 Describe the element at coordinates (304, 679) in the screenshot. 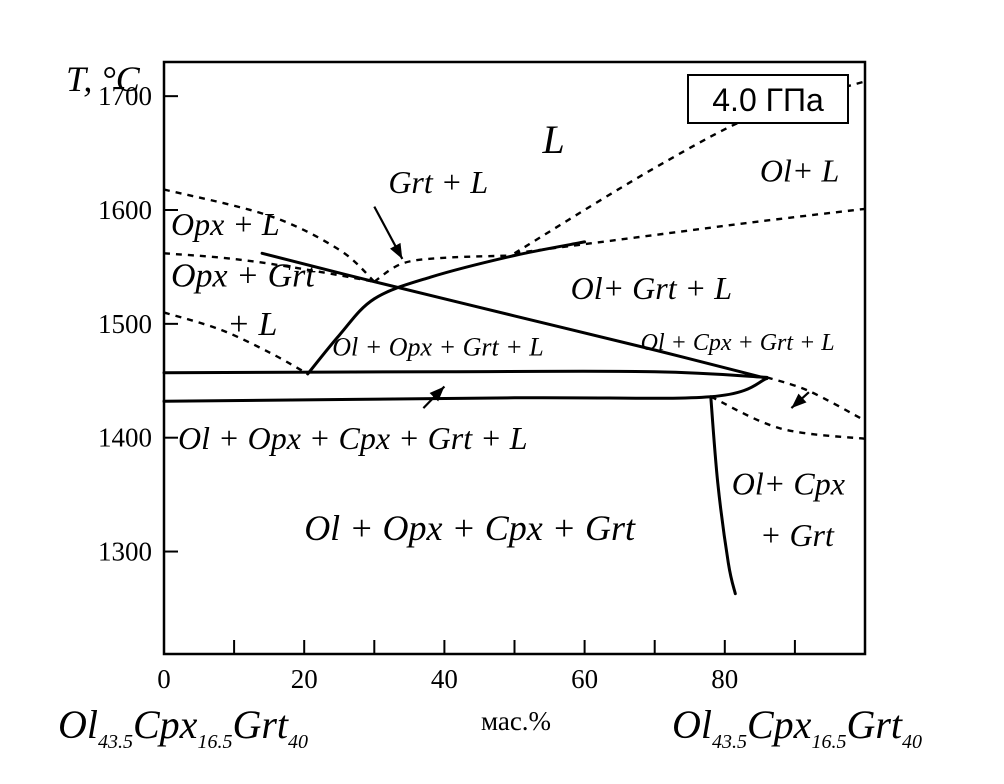

I see `x-tick-label: 20` at that location.